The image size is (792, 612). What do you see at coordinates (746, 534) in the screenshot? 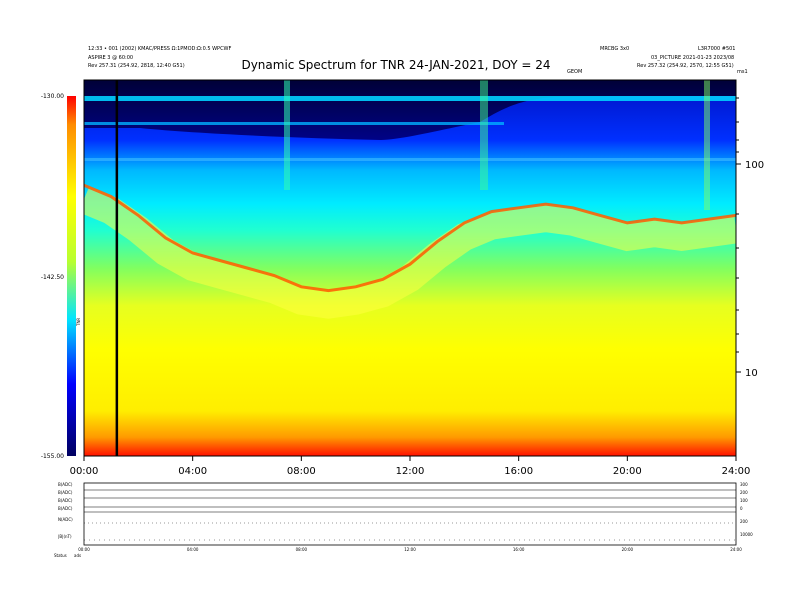
I see `lower-right-tick-6: 10000` at bounding box center [746, 534].